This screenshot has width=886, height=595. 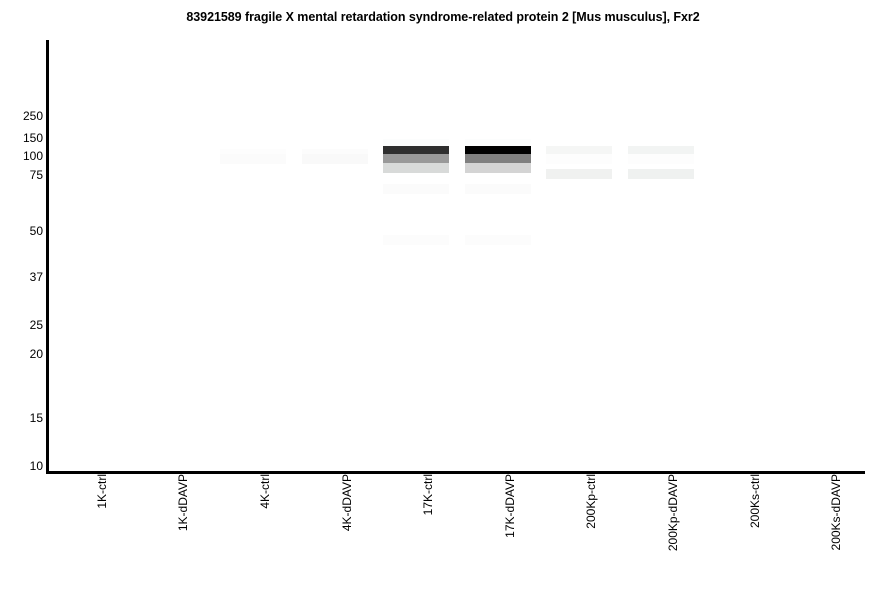 I want to click on y-axis-tick-15: 15, so click(x=36, y=418).